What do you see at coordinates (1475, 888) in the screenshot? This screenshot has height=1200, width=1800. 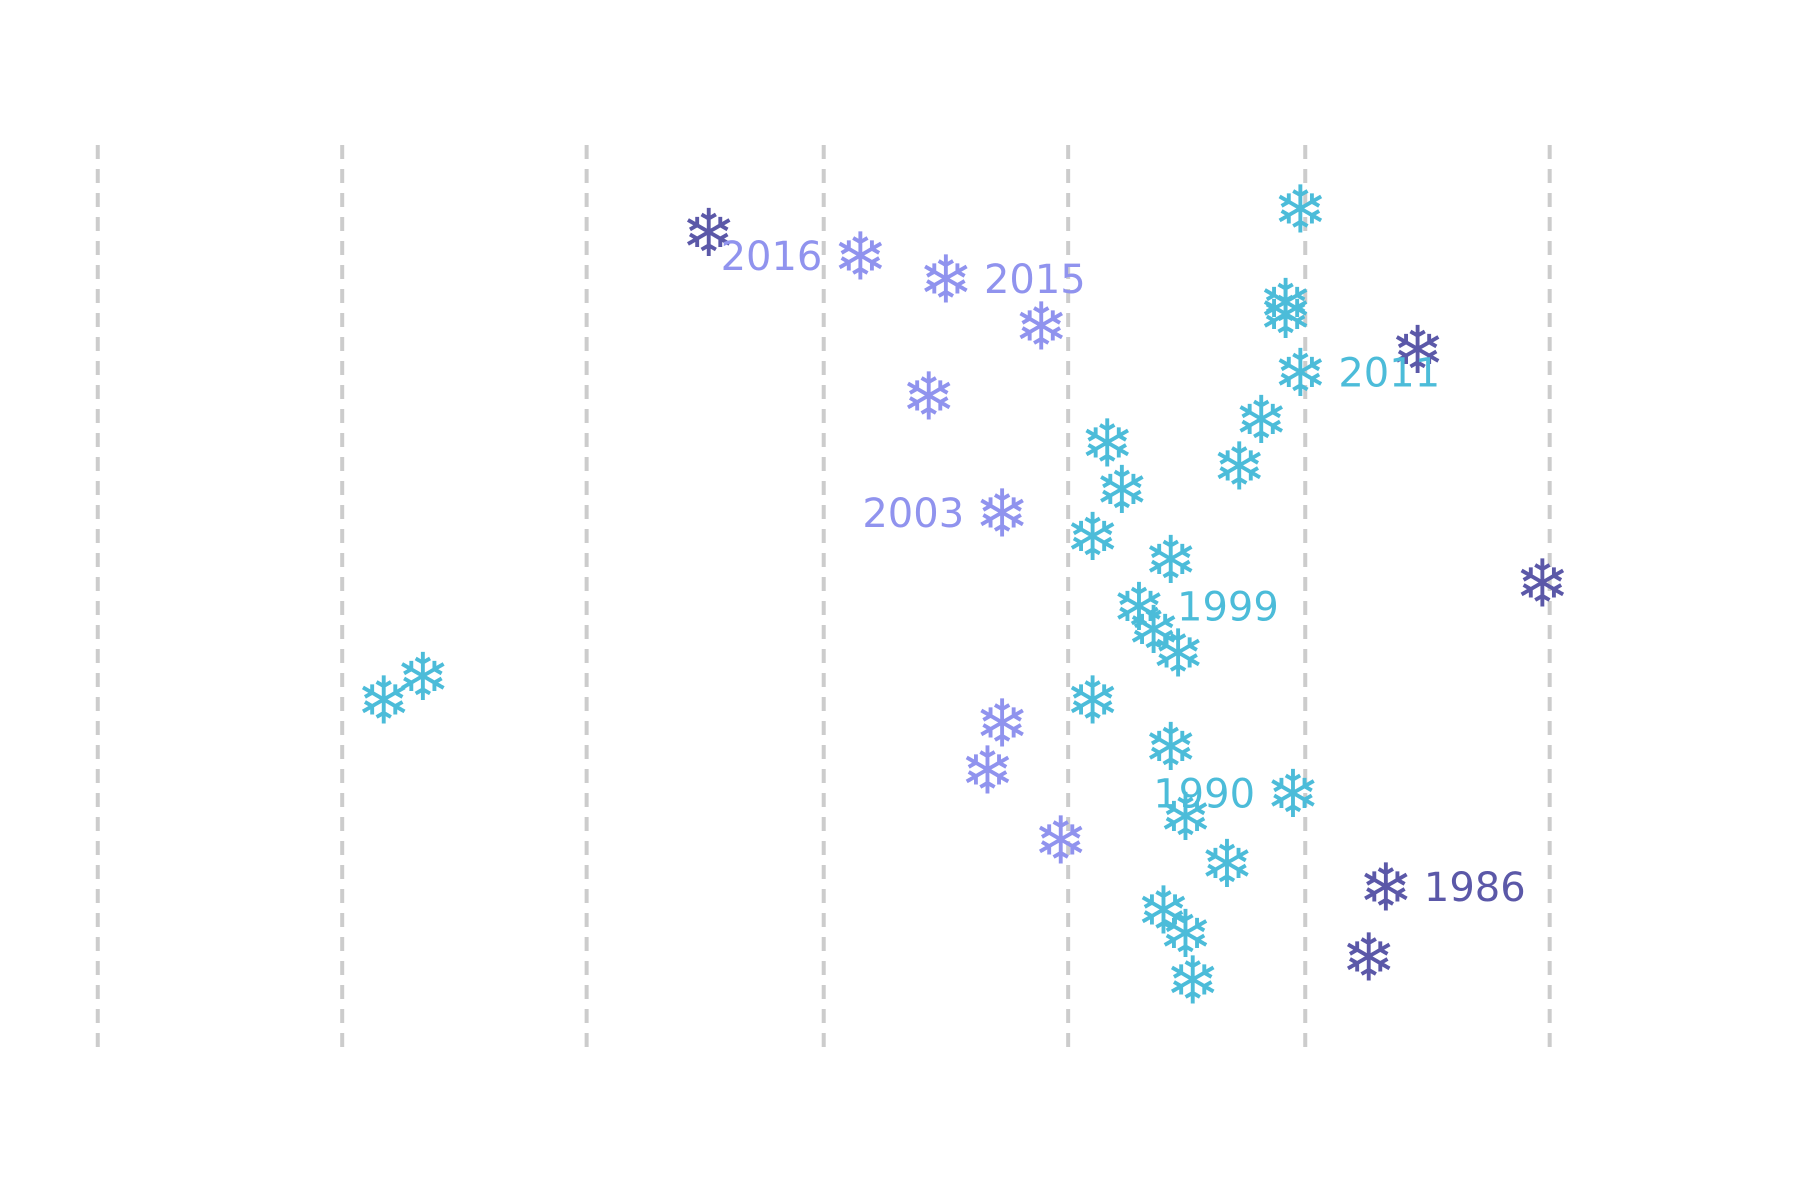 I see `point-label-1986: 1986` at bounding box center [1475, 888].